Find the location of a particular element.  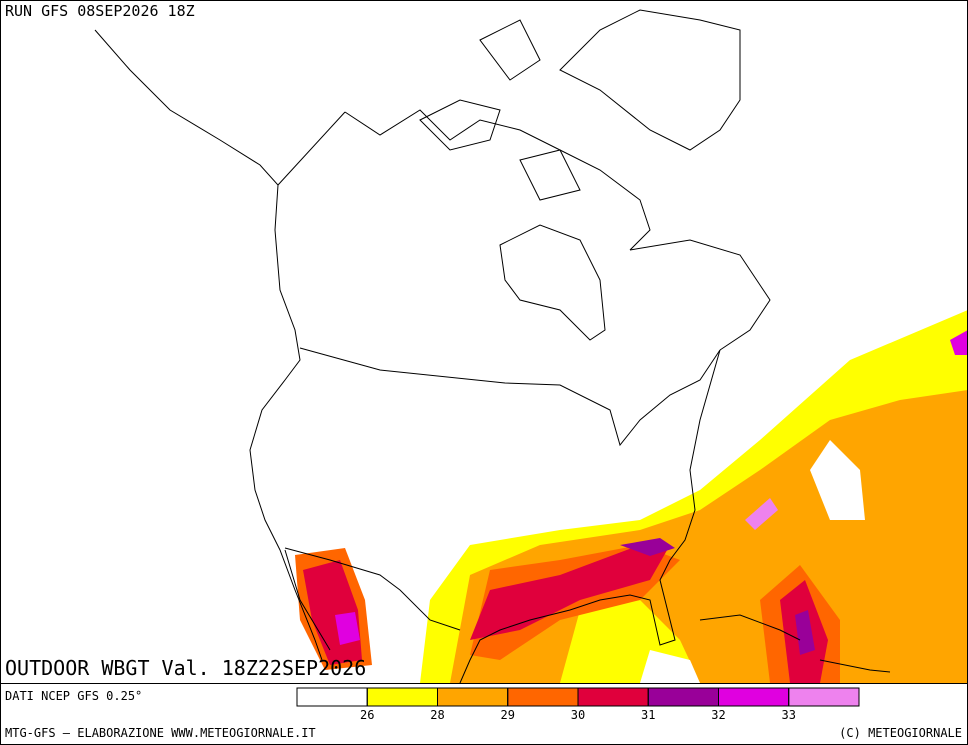

legend-tick-label: 32 is located at coordinates (718, 715).